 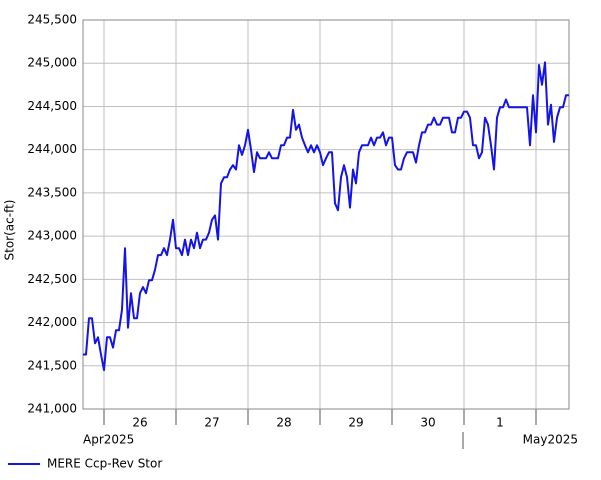 I want to click on y-axis-label: Stor(ac-ft), so click(x=10, y=230).